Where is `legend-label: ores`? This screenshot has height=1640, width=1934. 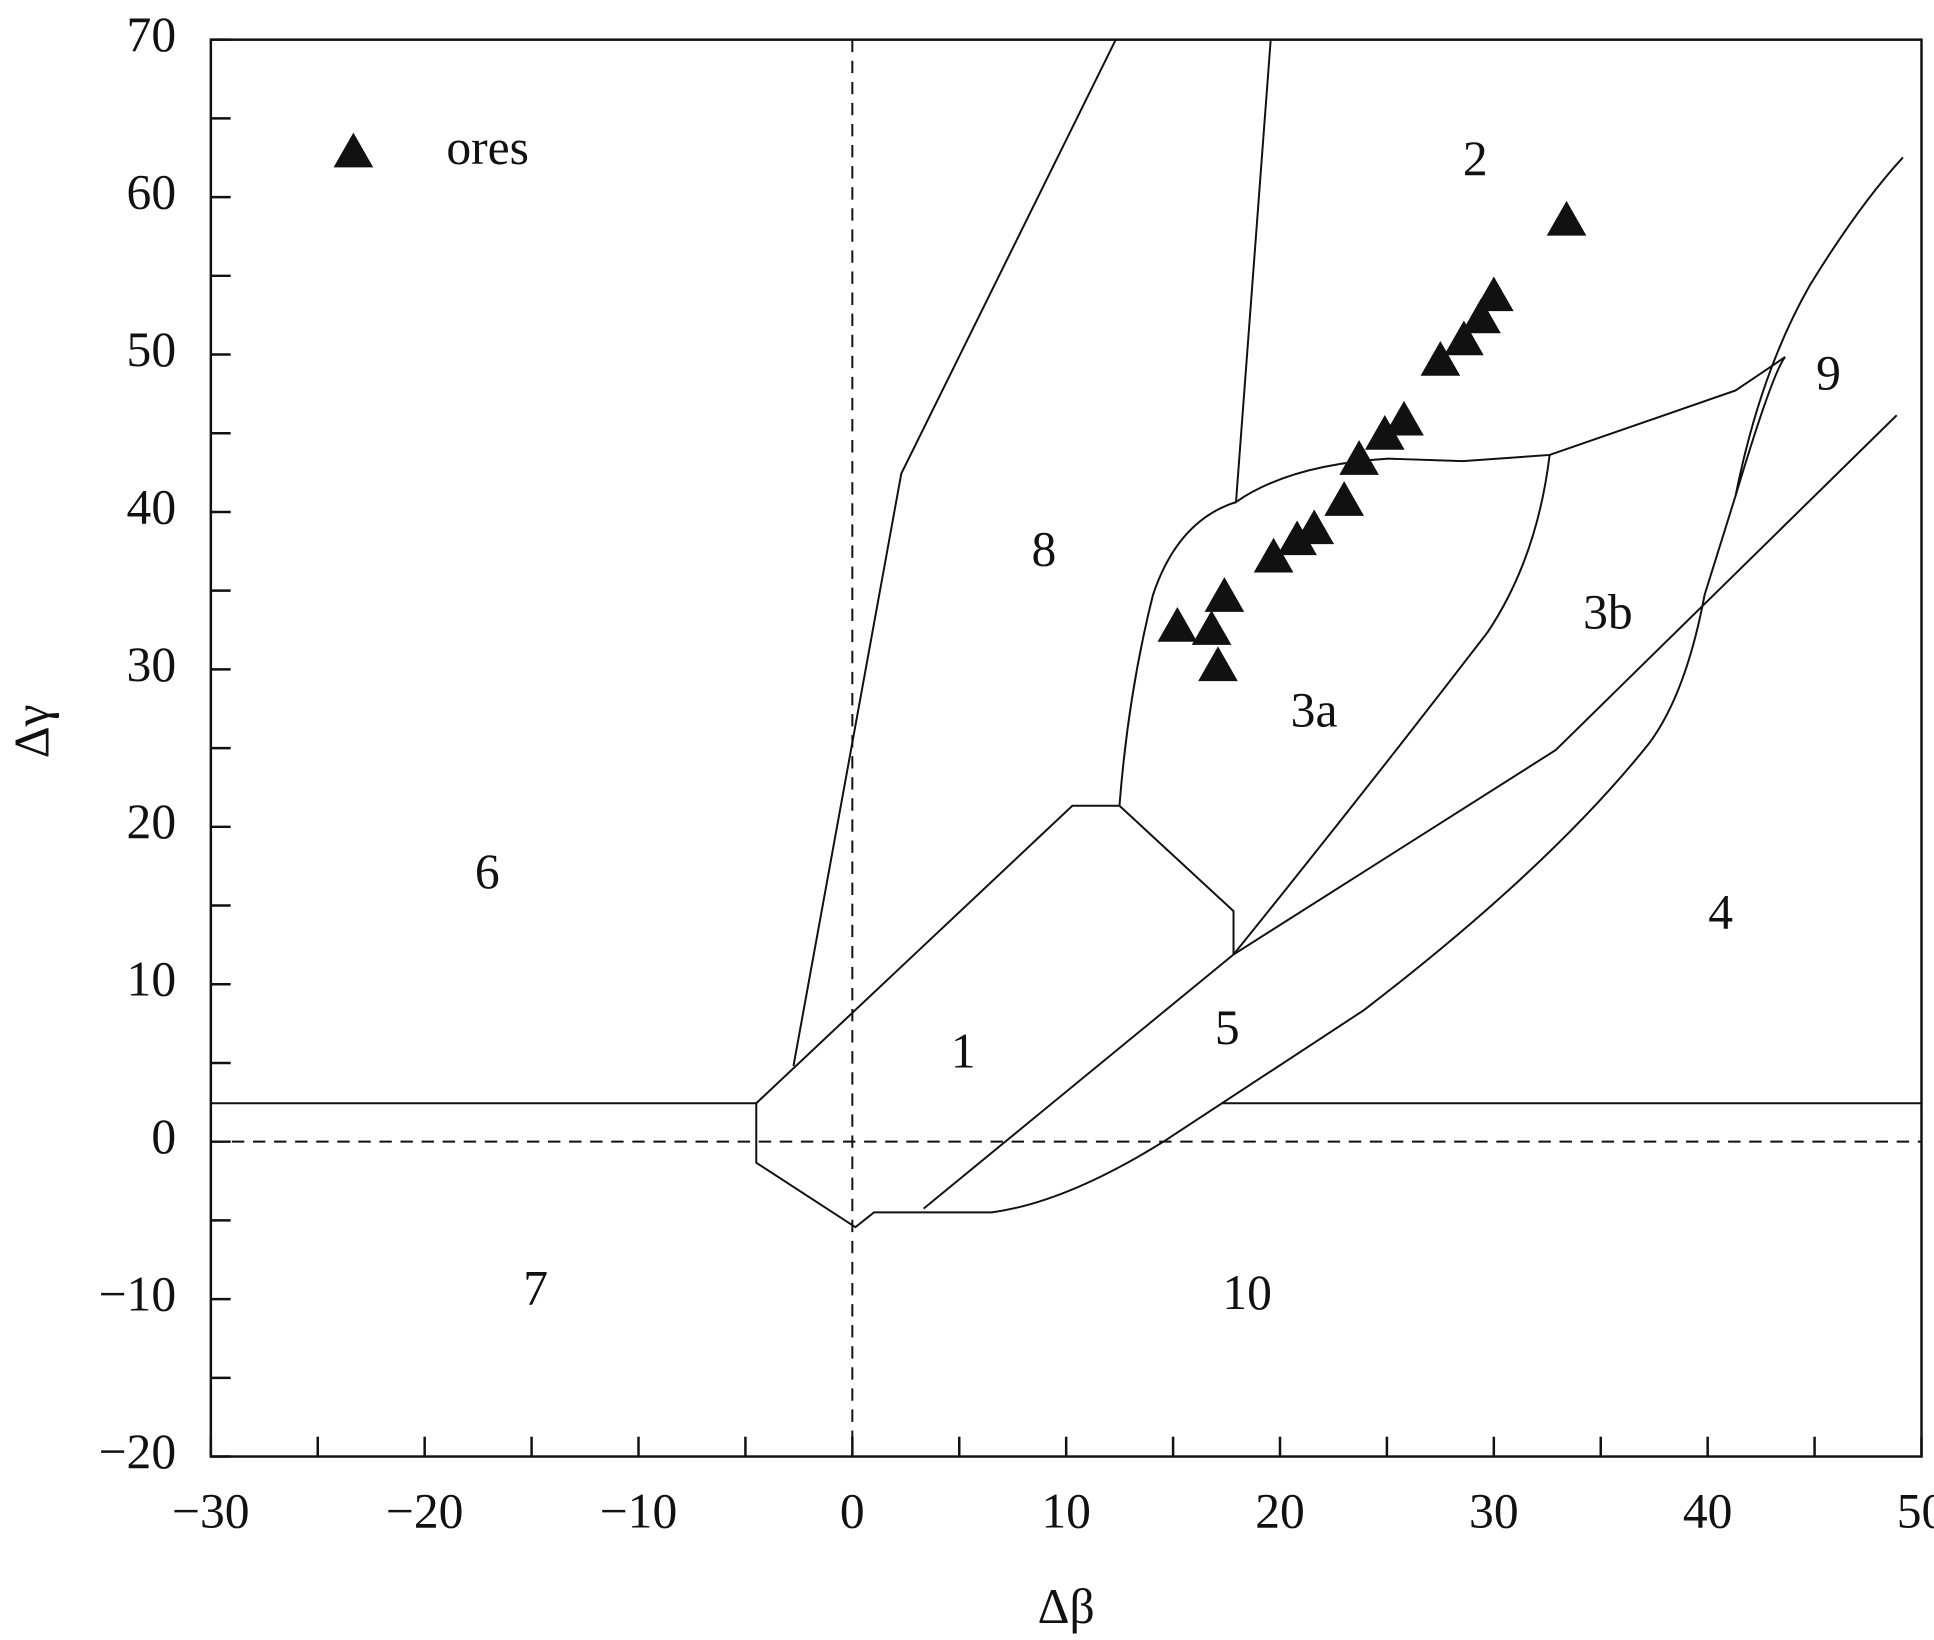
legend-label: ores is located at coordinates (487, 147).